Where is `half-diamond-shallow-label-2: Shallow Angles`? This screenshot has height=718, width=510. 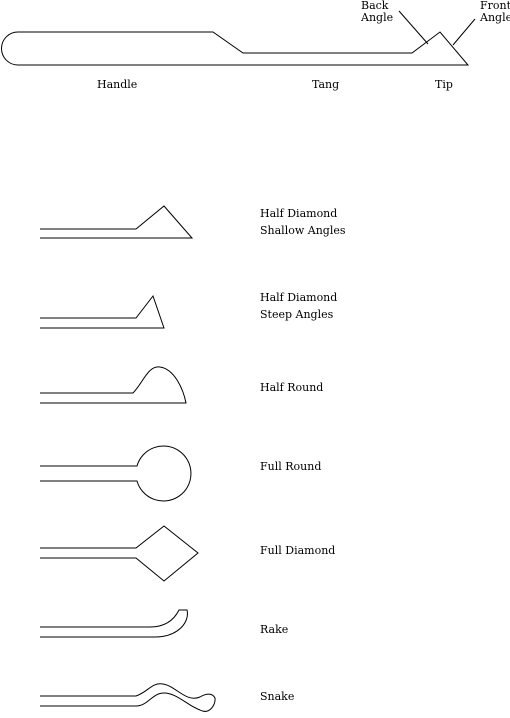 half-diamond-shallow-label-2: Shallow Angles is located at coordinates (303, 230).